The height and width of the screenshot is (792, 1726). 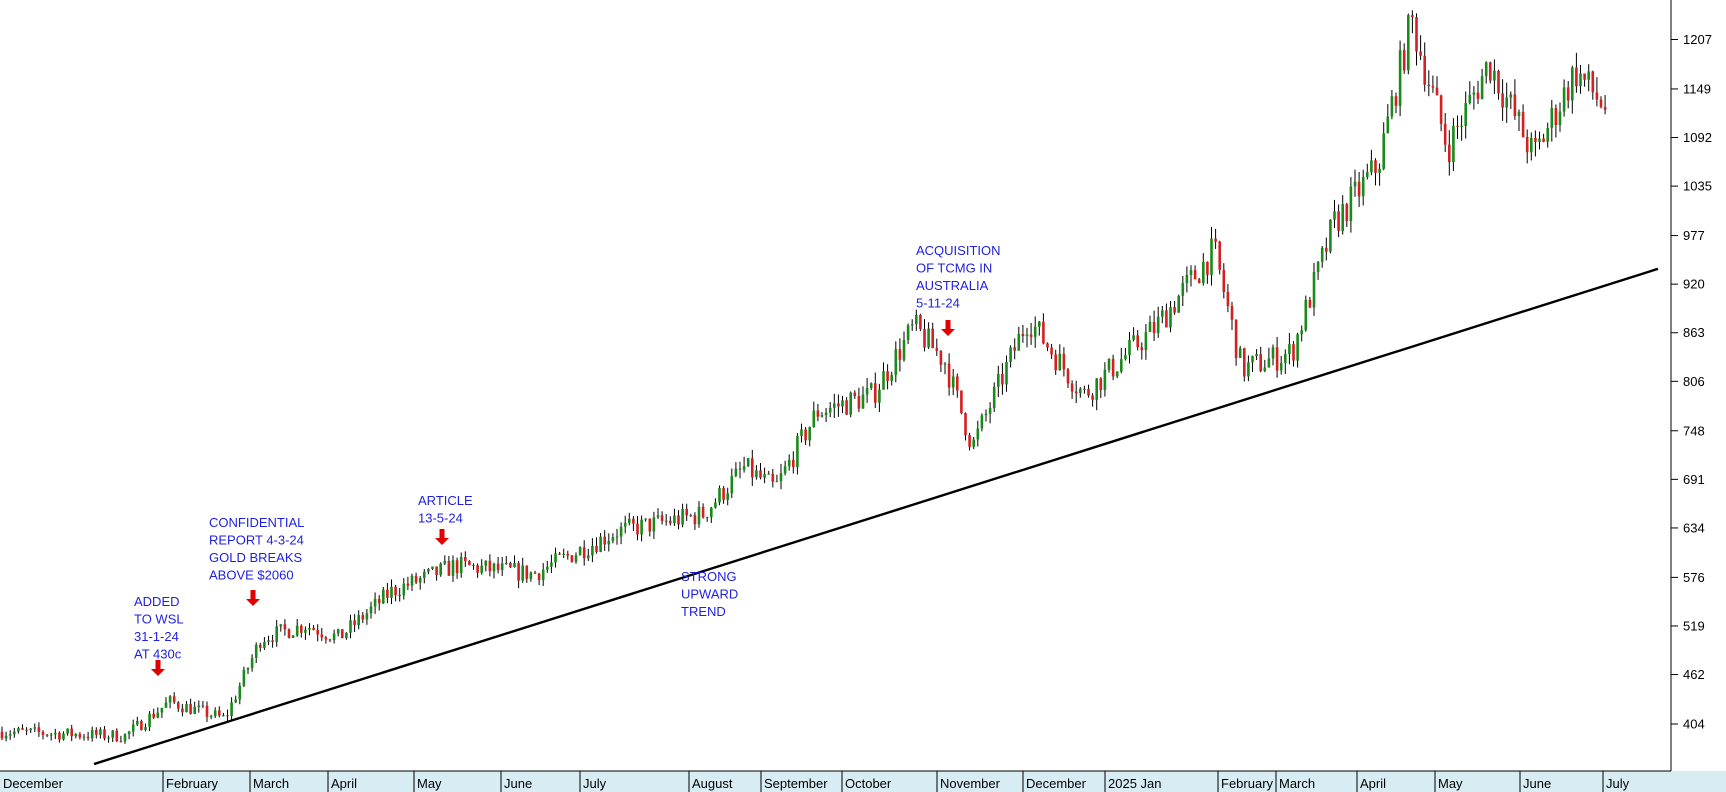 What do you see at coordinates (1694, 235) in the screenshot?
I see `y-tick-label: 977` at bounding box center [1694, 235].